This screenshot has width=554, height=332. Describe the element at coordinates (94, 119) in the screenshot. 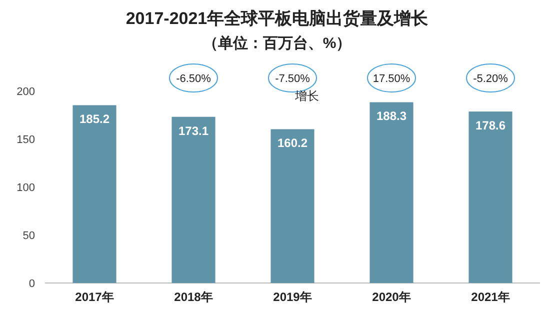

I see `data-label: 185.2` at that location.